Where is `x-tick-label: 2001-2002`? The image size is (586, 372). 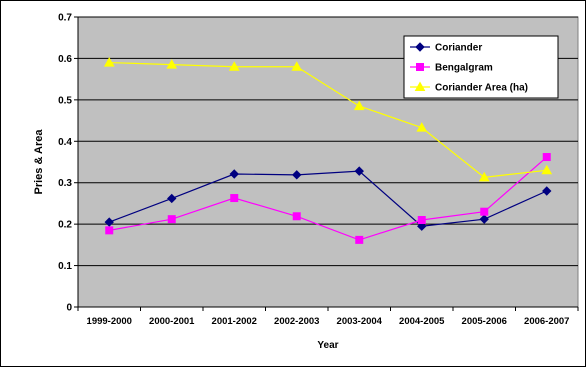
x-tick-label: 2001-2002 is located at coordinates (234, 321).